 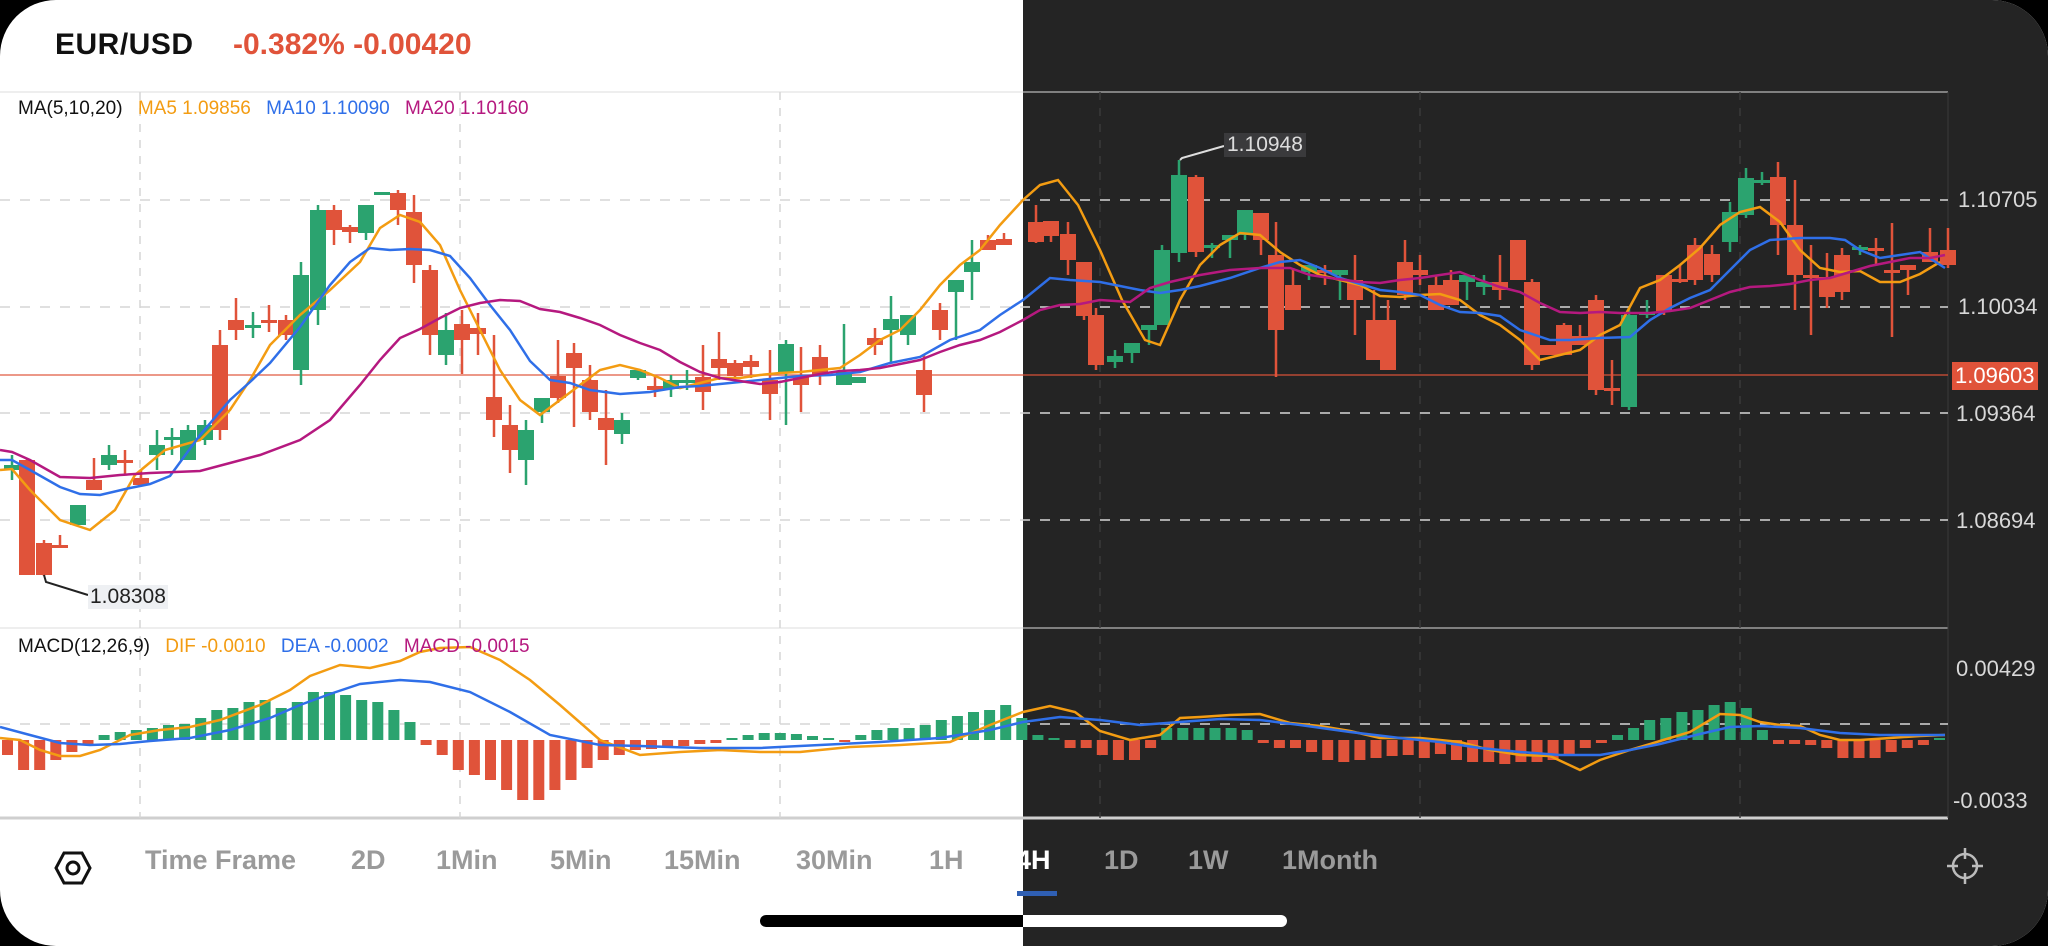 What do you see at coordinates (1023, 921) in the screenshot?
I see `home-indicator` at bounding box center [1023, 921].